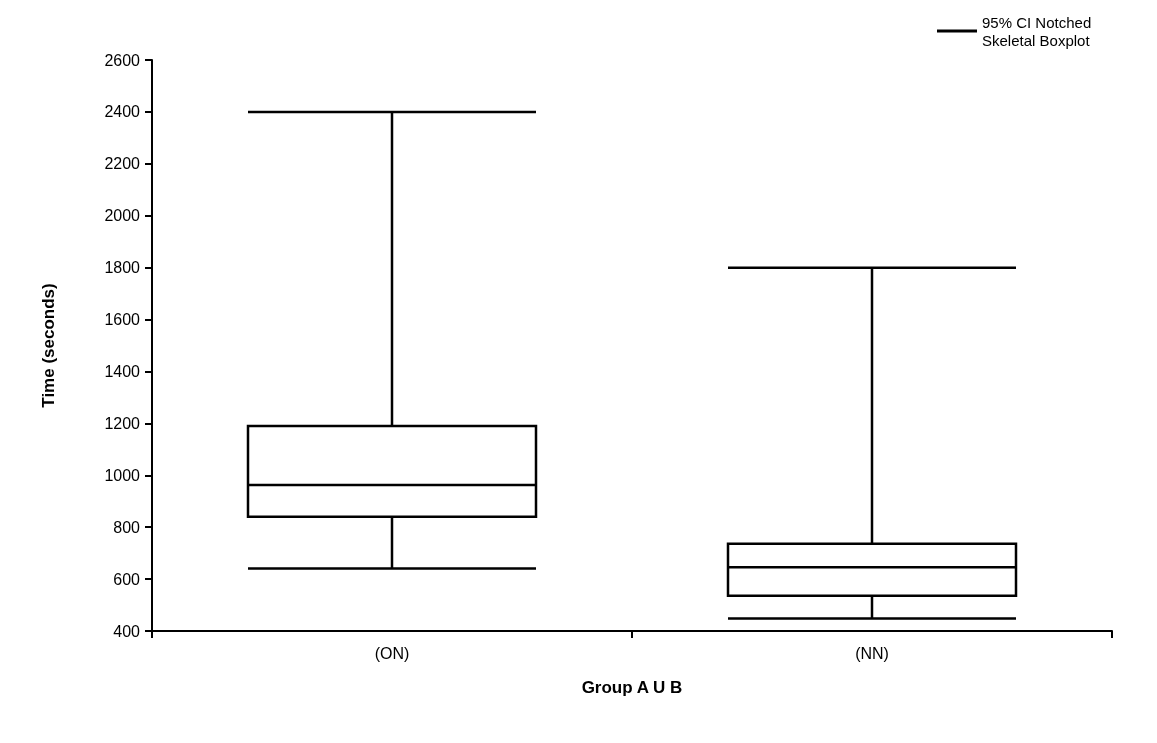 This screenshot has height=743, width=1157. Describe the element at coordinates (872, 653) in the screenshot. I see `x-tick-label: (NN)` at that location.